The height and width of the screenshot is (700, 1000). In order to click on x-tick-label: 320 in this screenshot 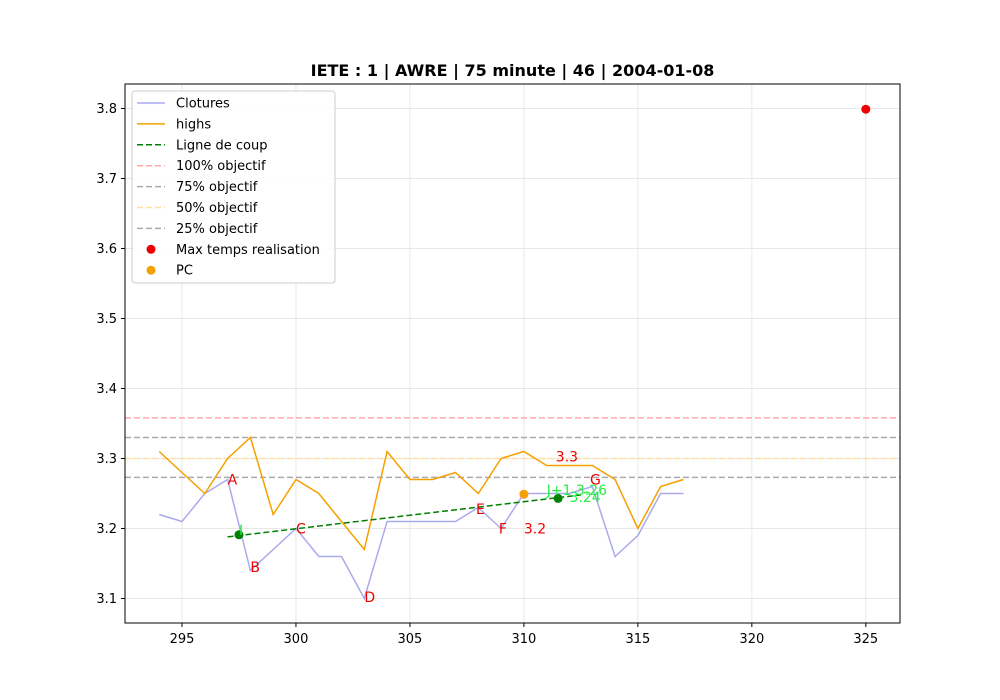, I will do `click(751, 639)`.